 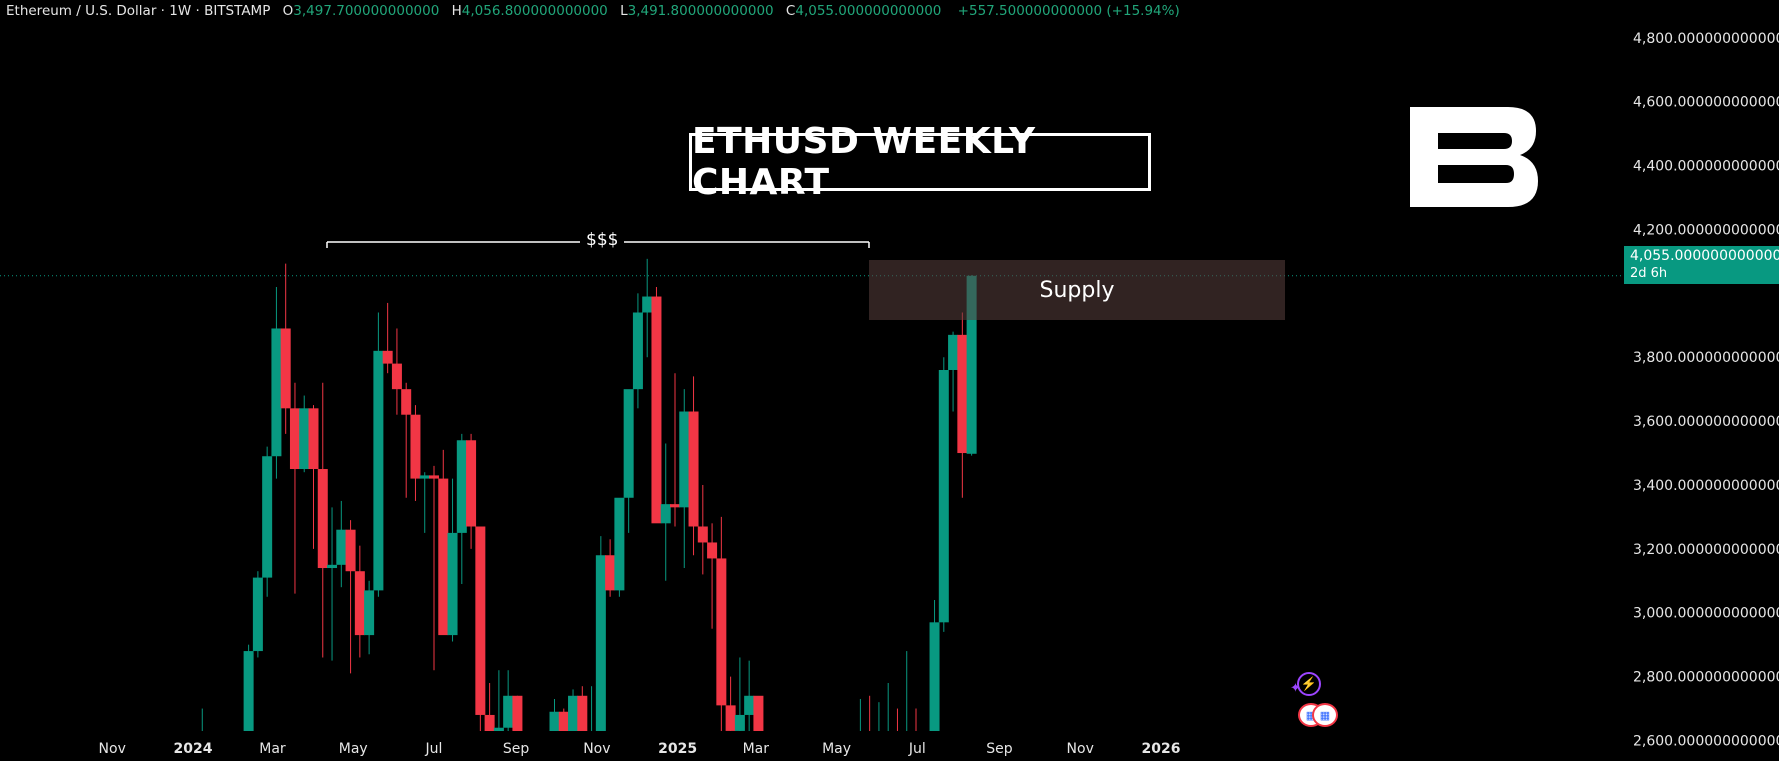 I want to click on time-tick-label: 2025, so click(x=677, y=749).